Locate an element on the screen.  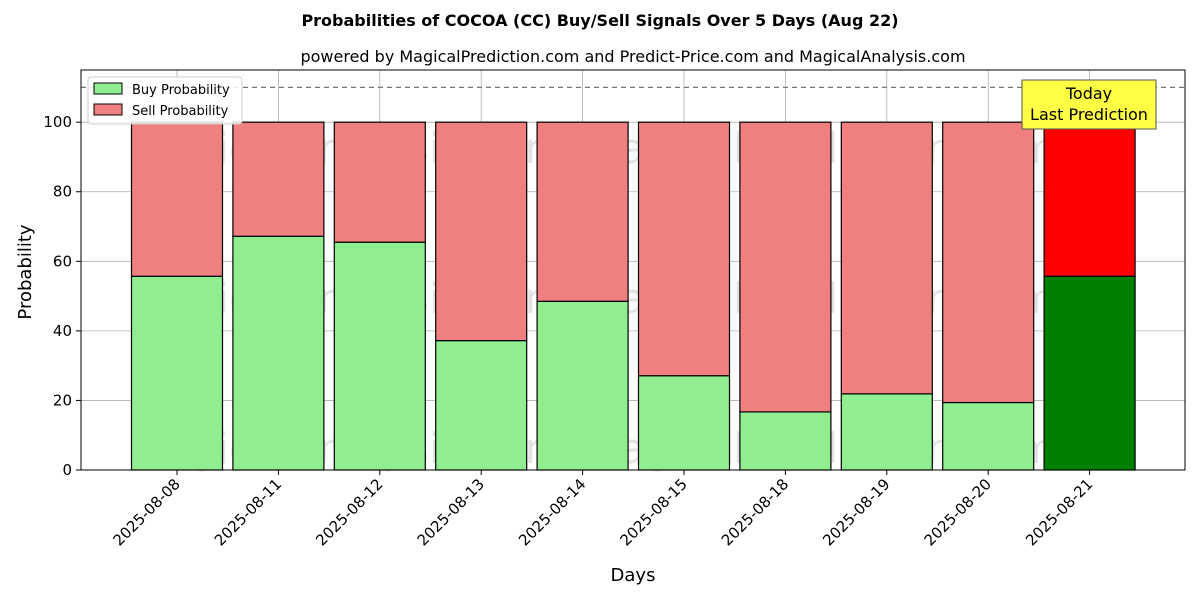
y-tick-label: 60 is located at coordinates (62, 261).